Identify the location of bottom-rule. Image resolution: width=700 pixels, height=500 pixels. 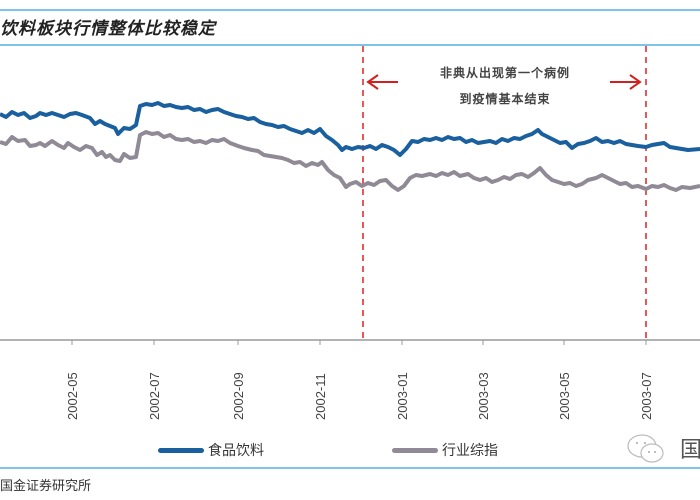
(350, 468).